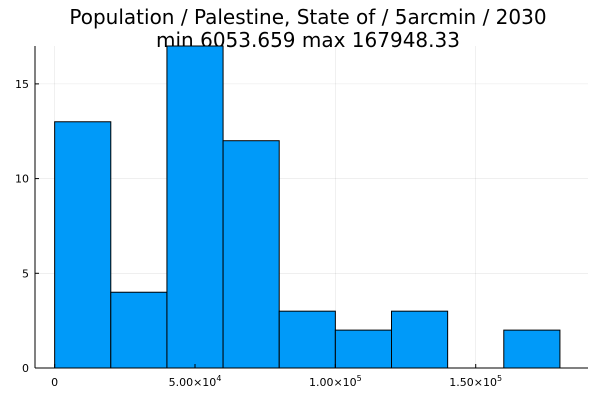  What do you see at coordinates (335, 381) in the screenshot?
I see `x-tick-label: 1.00×10⁵` at bounding box center [335, 381].